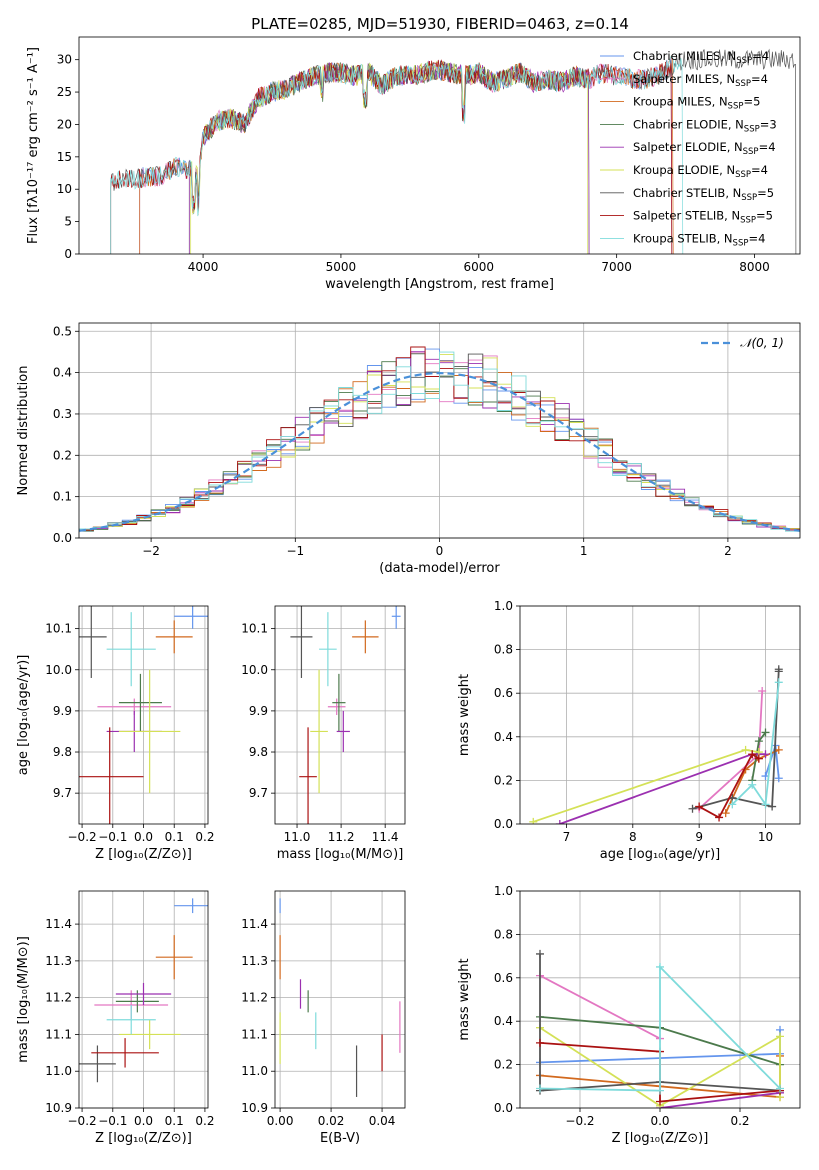 The height and width of the screenshot is (1170, 819). I want to click on legend-label: Salpeter ELODIE, NSSP=4, so click(704, 148).